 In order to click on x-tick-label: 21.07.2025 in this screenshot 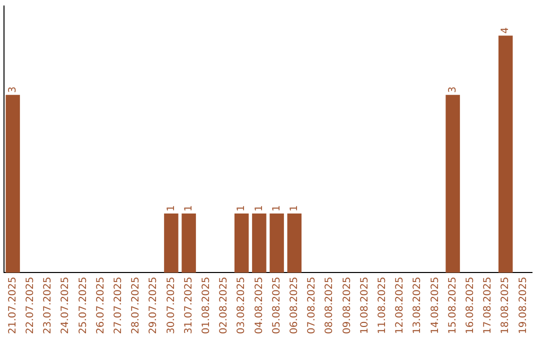, I will do `click(12, 305)`.